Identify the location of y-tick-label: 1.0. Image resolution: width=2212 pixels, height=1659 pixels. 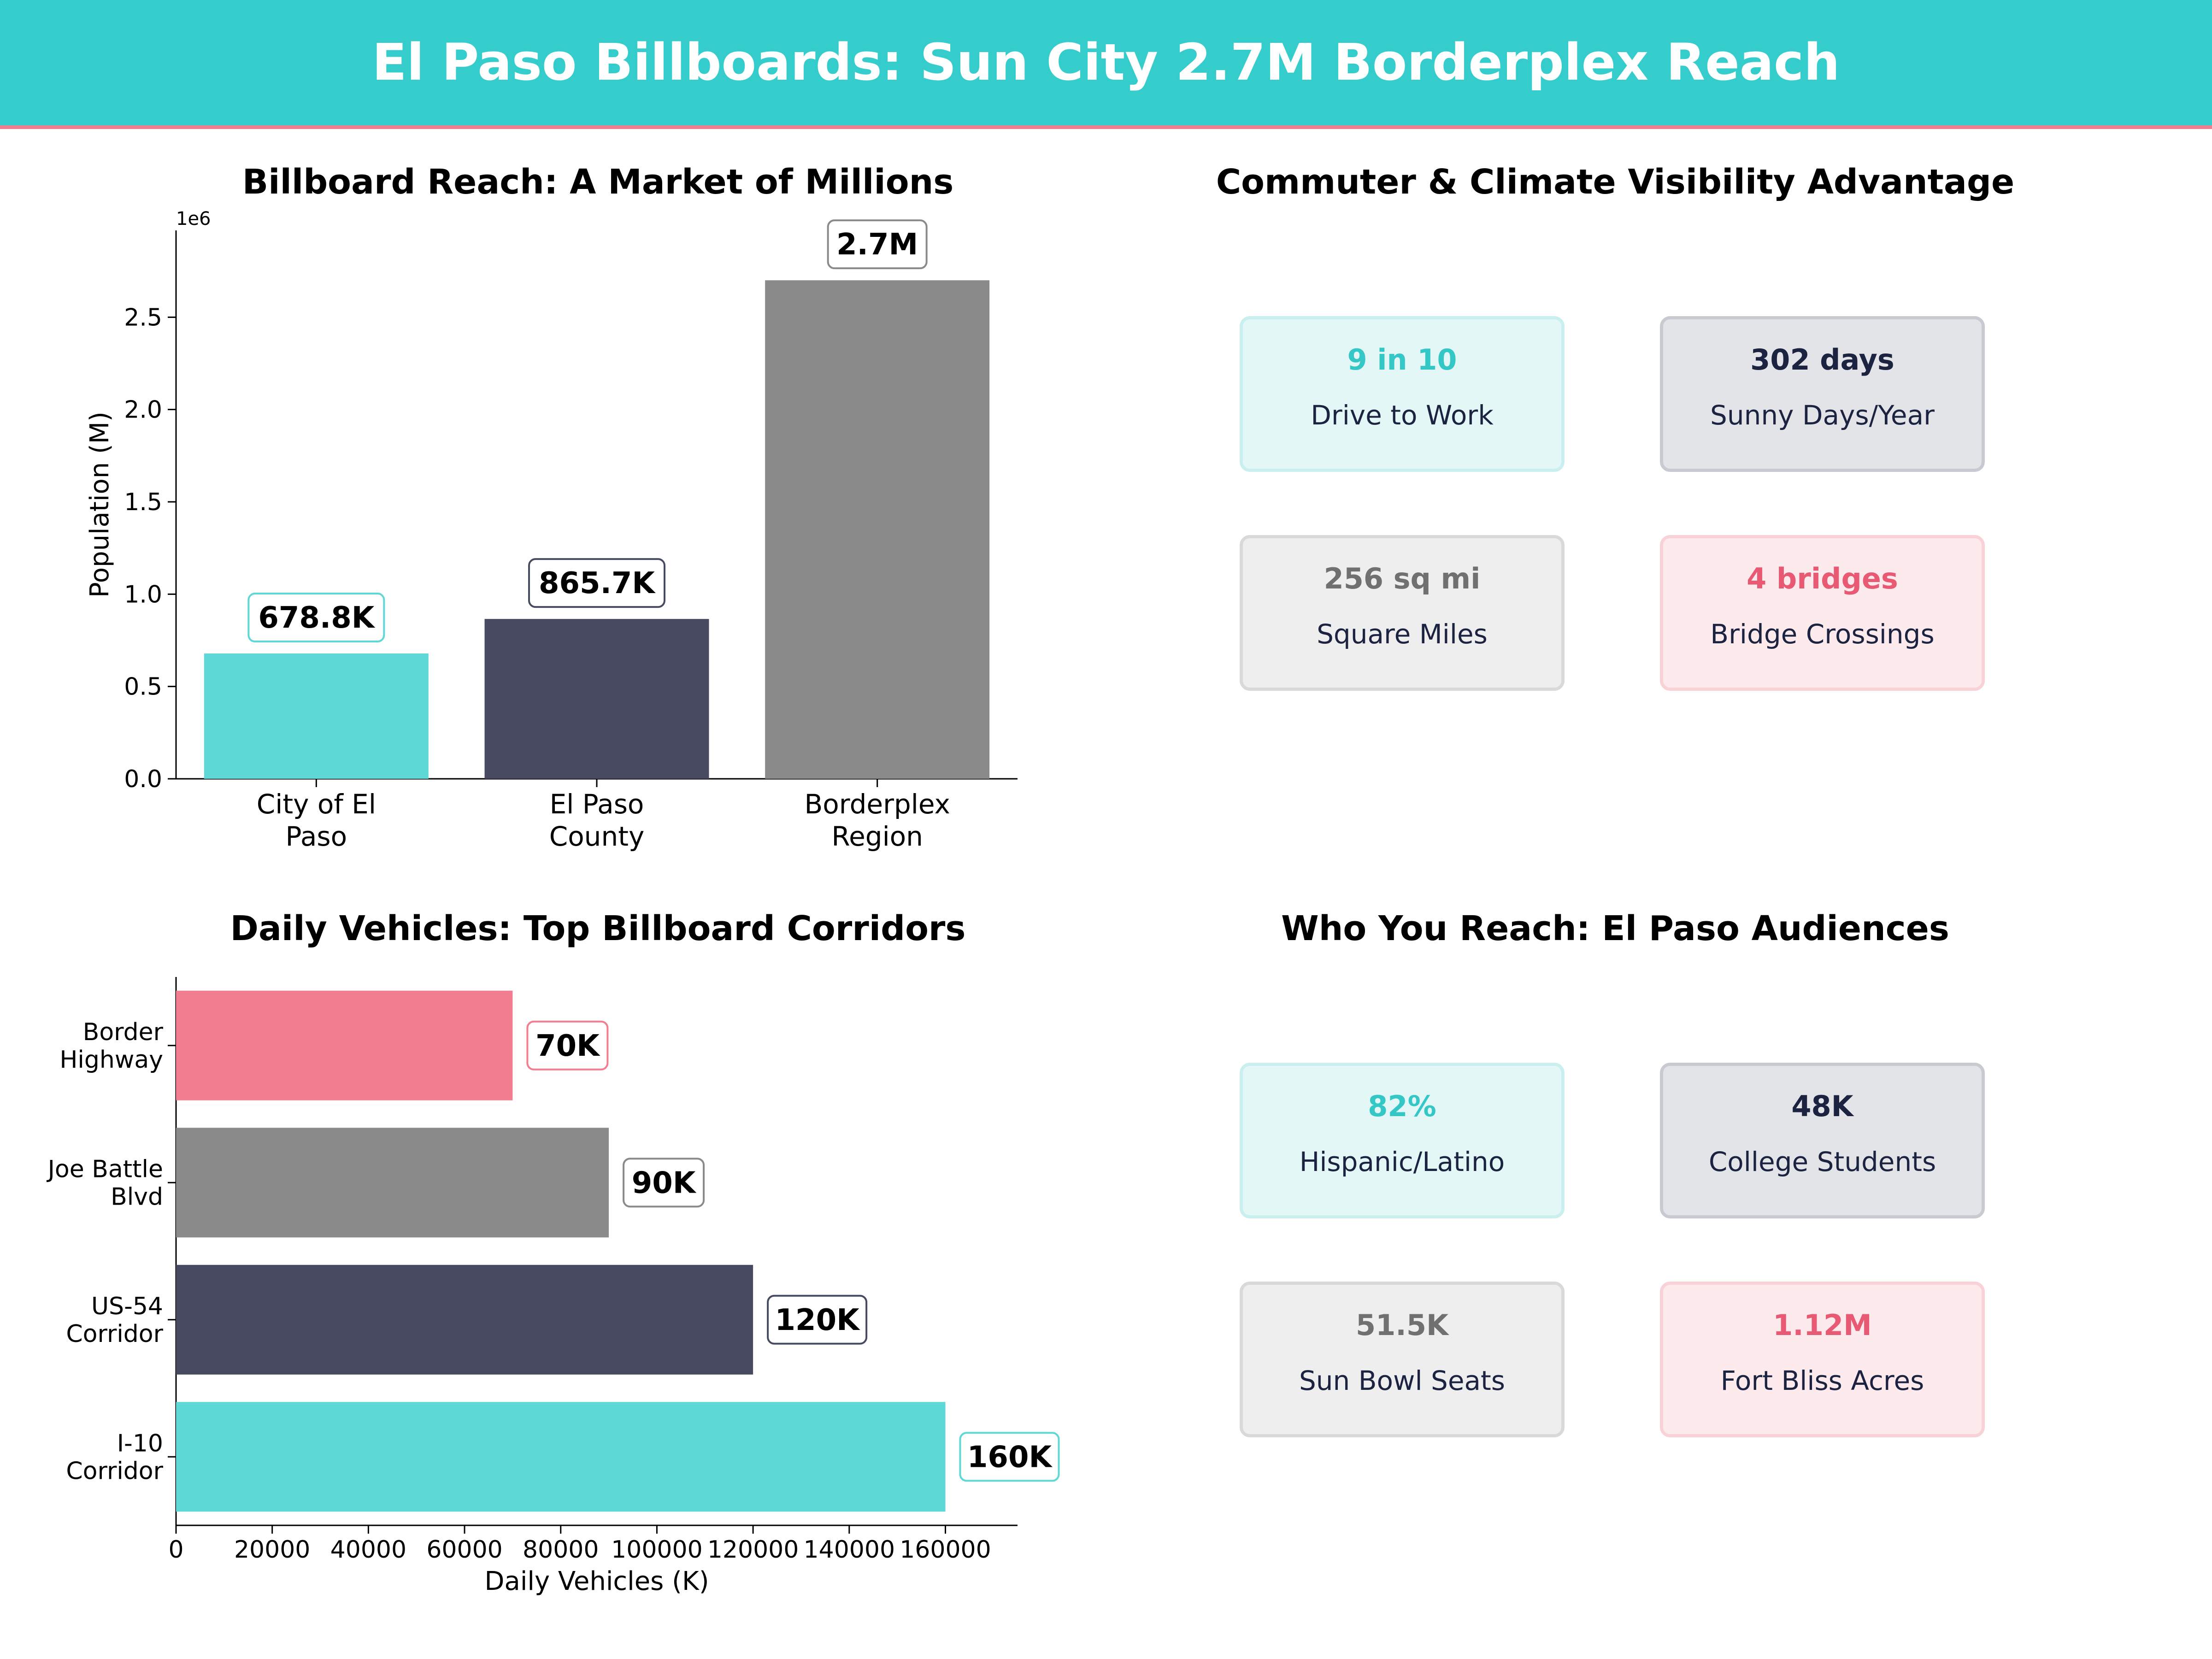
(143, 594).